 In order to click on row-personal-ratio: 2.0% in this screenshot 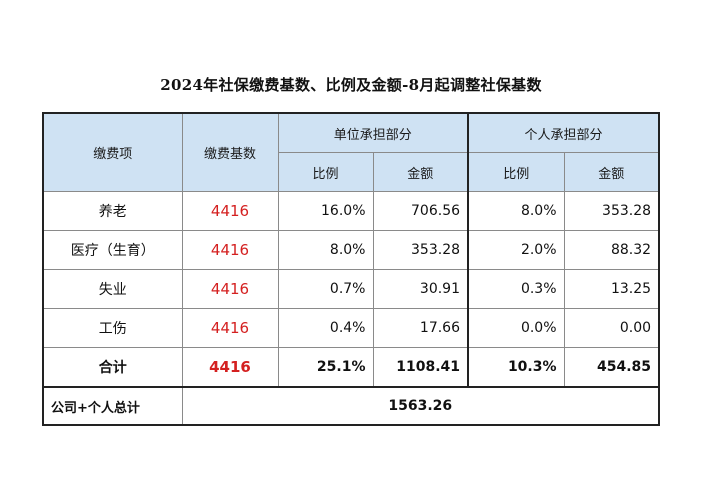, I will do `click(516, 250)`.